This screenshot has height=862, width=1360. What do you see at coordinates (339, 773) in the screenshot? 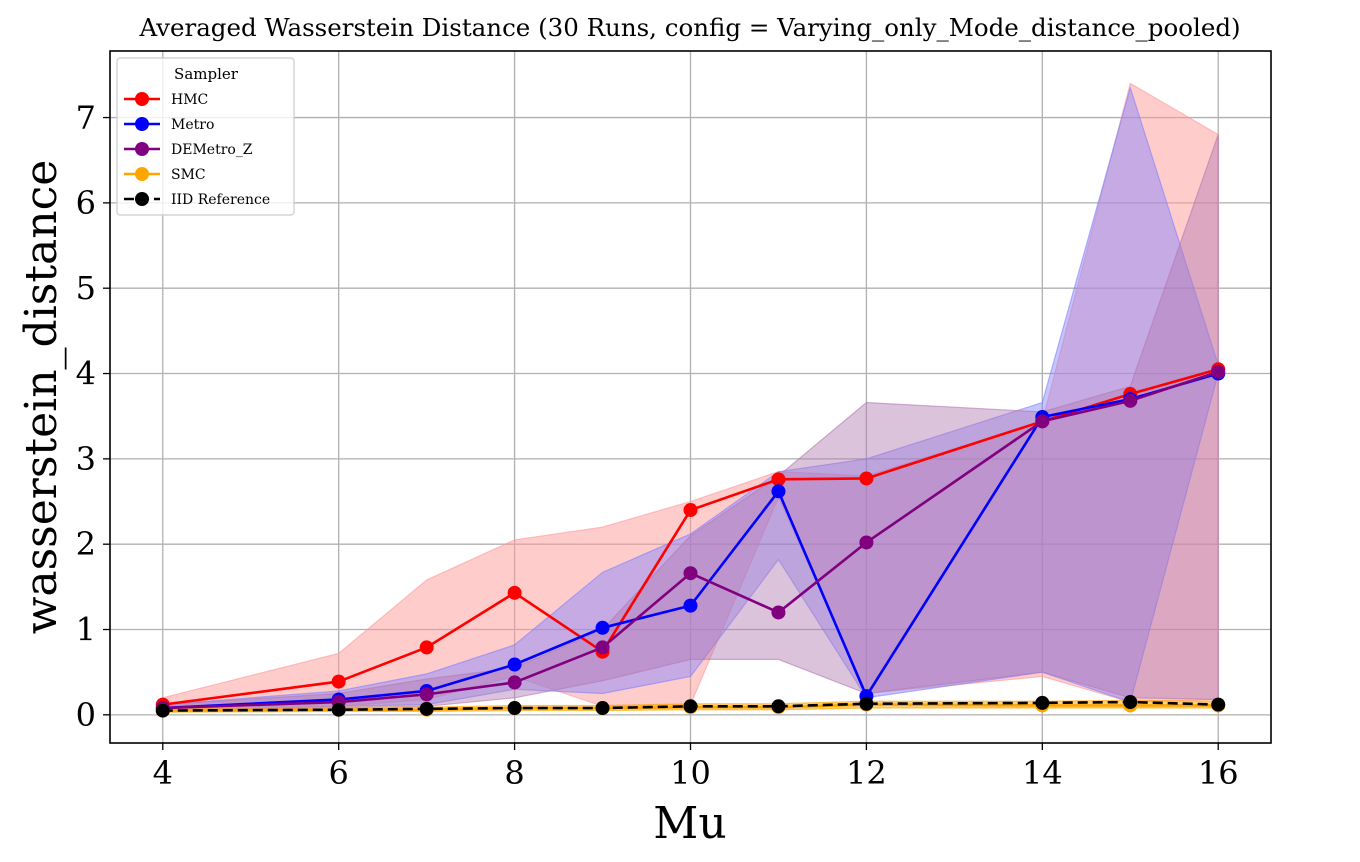
I see `x-tick-label: 6` at bounding box center [339, 773].